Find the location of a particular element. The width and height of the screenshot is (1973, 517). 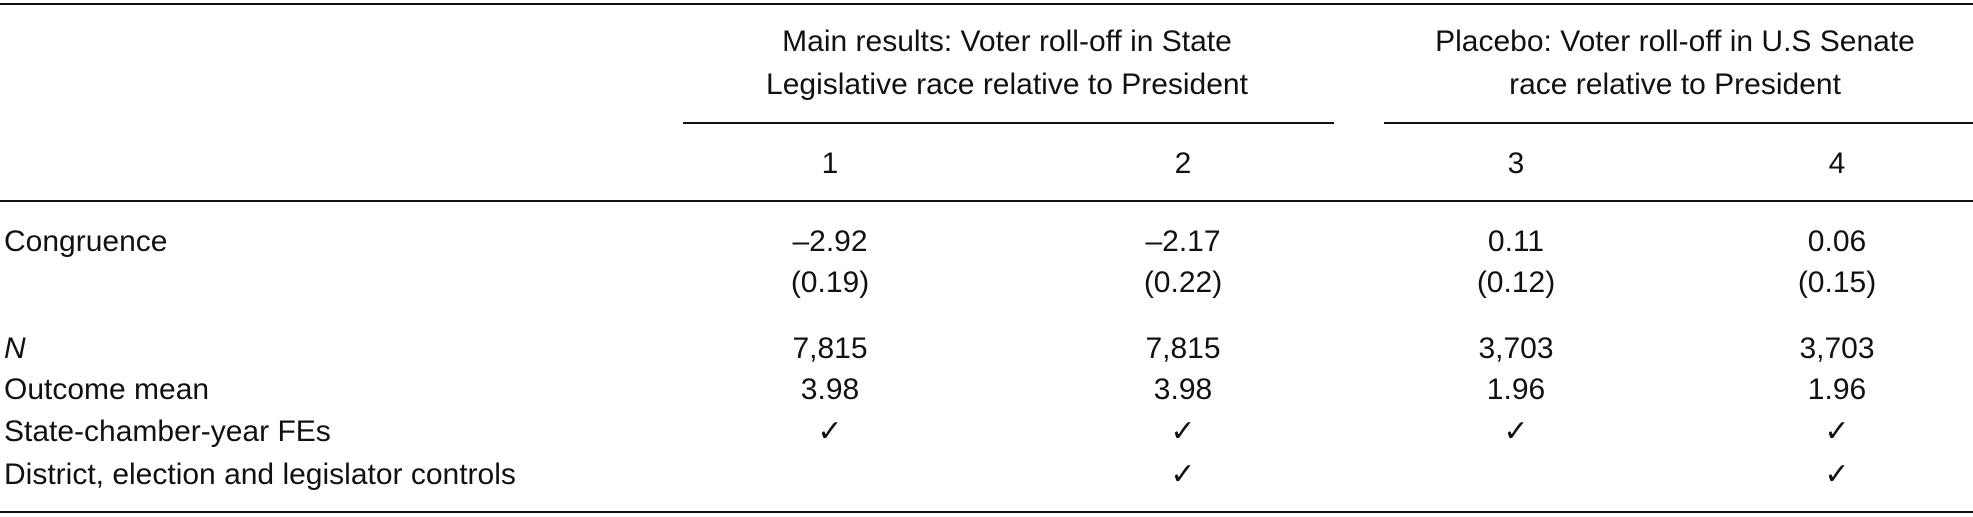

row-label: Congruence is located at coordinates (85, 241).